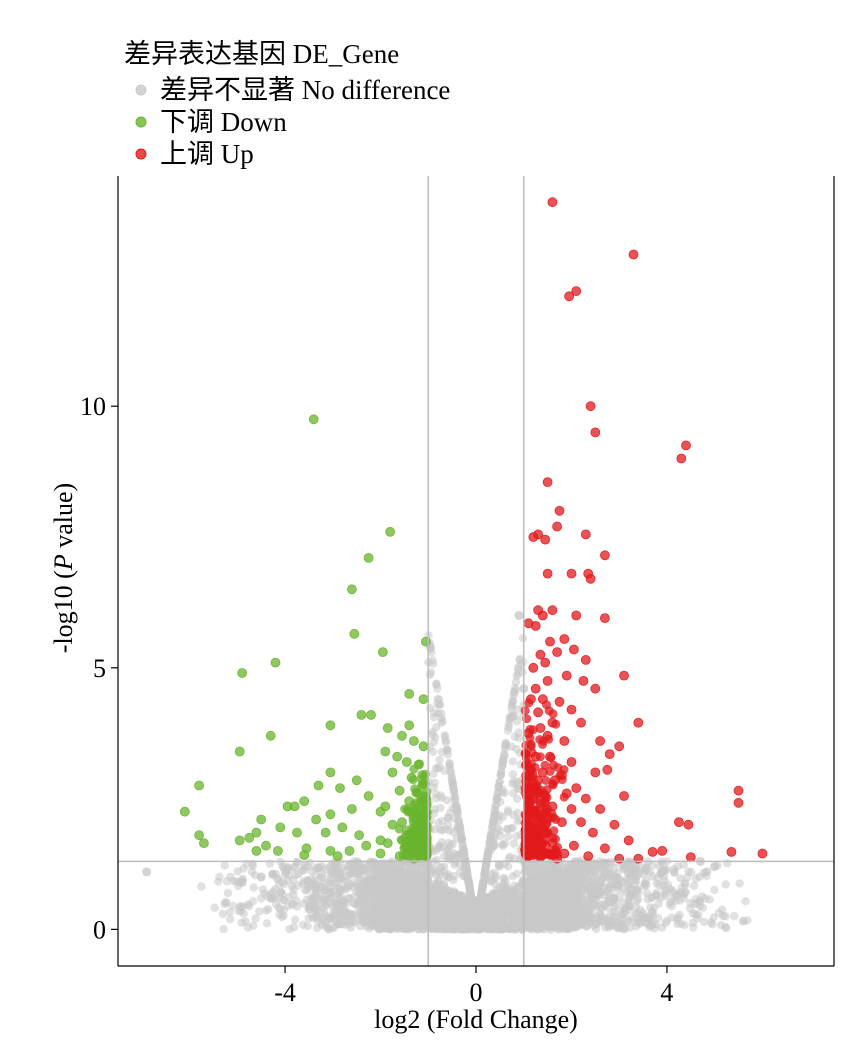 This screenshot has width=866, height=1048. I want to click on x-tick-label: 0, so click(476, 992).